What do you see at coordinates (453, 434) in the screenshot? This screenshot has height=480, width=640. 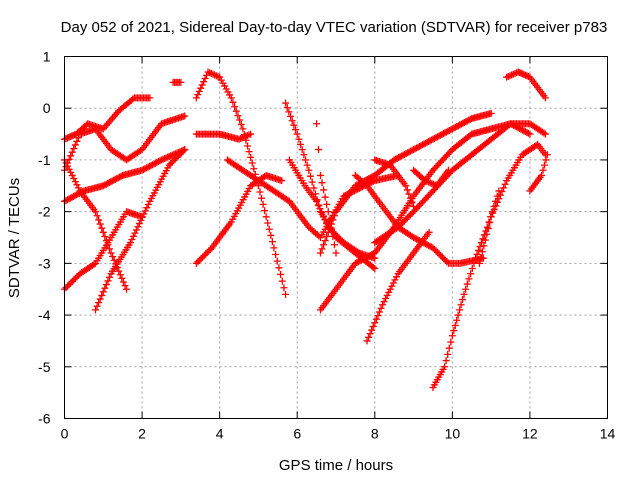 I see `x-tick-label: 10` at bounding box center [453, 434].